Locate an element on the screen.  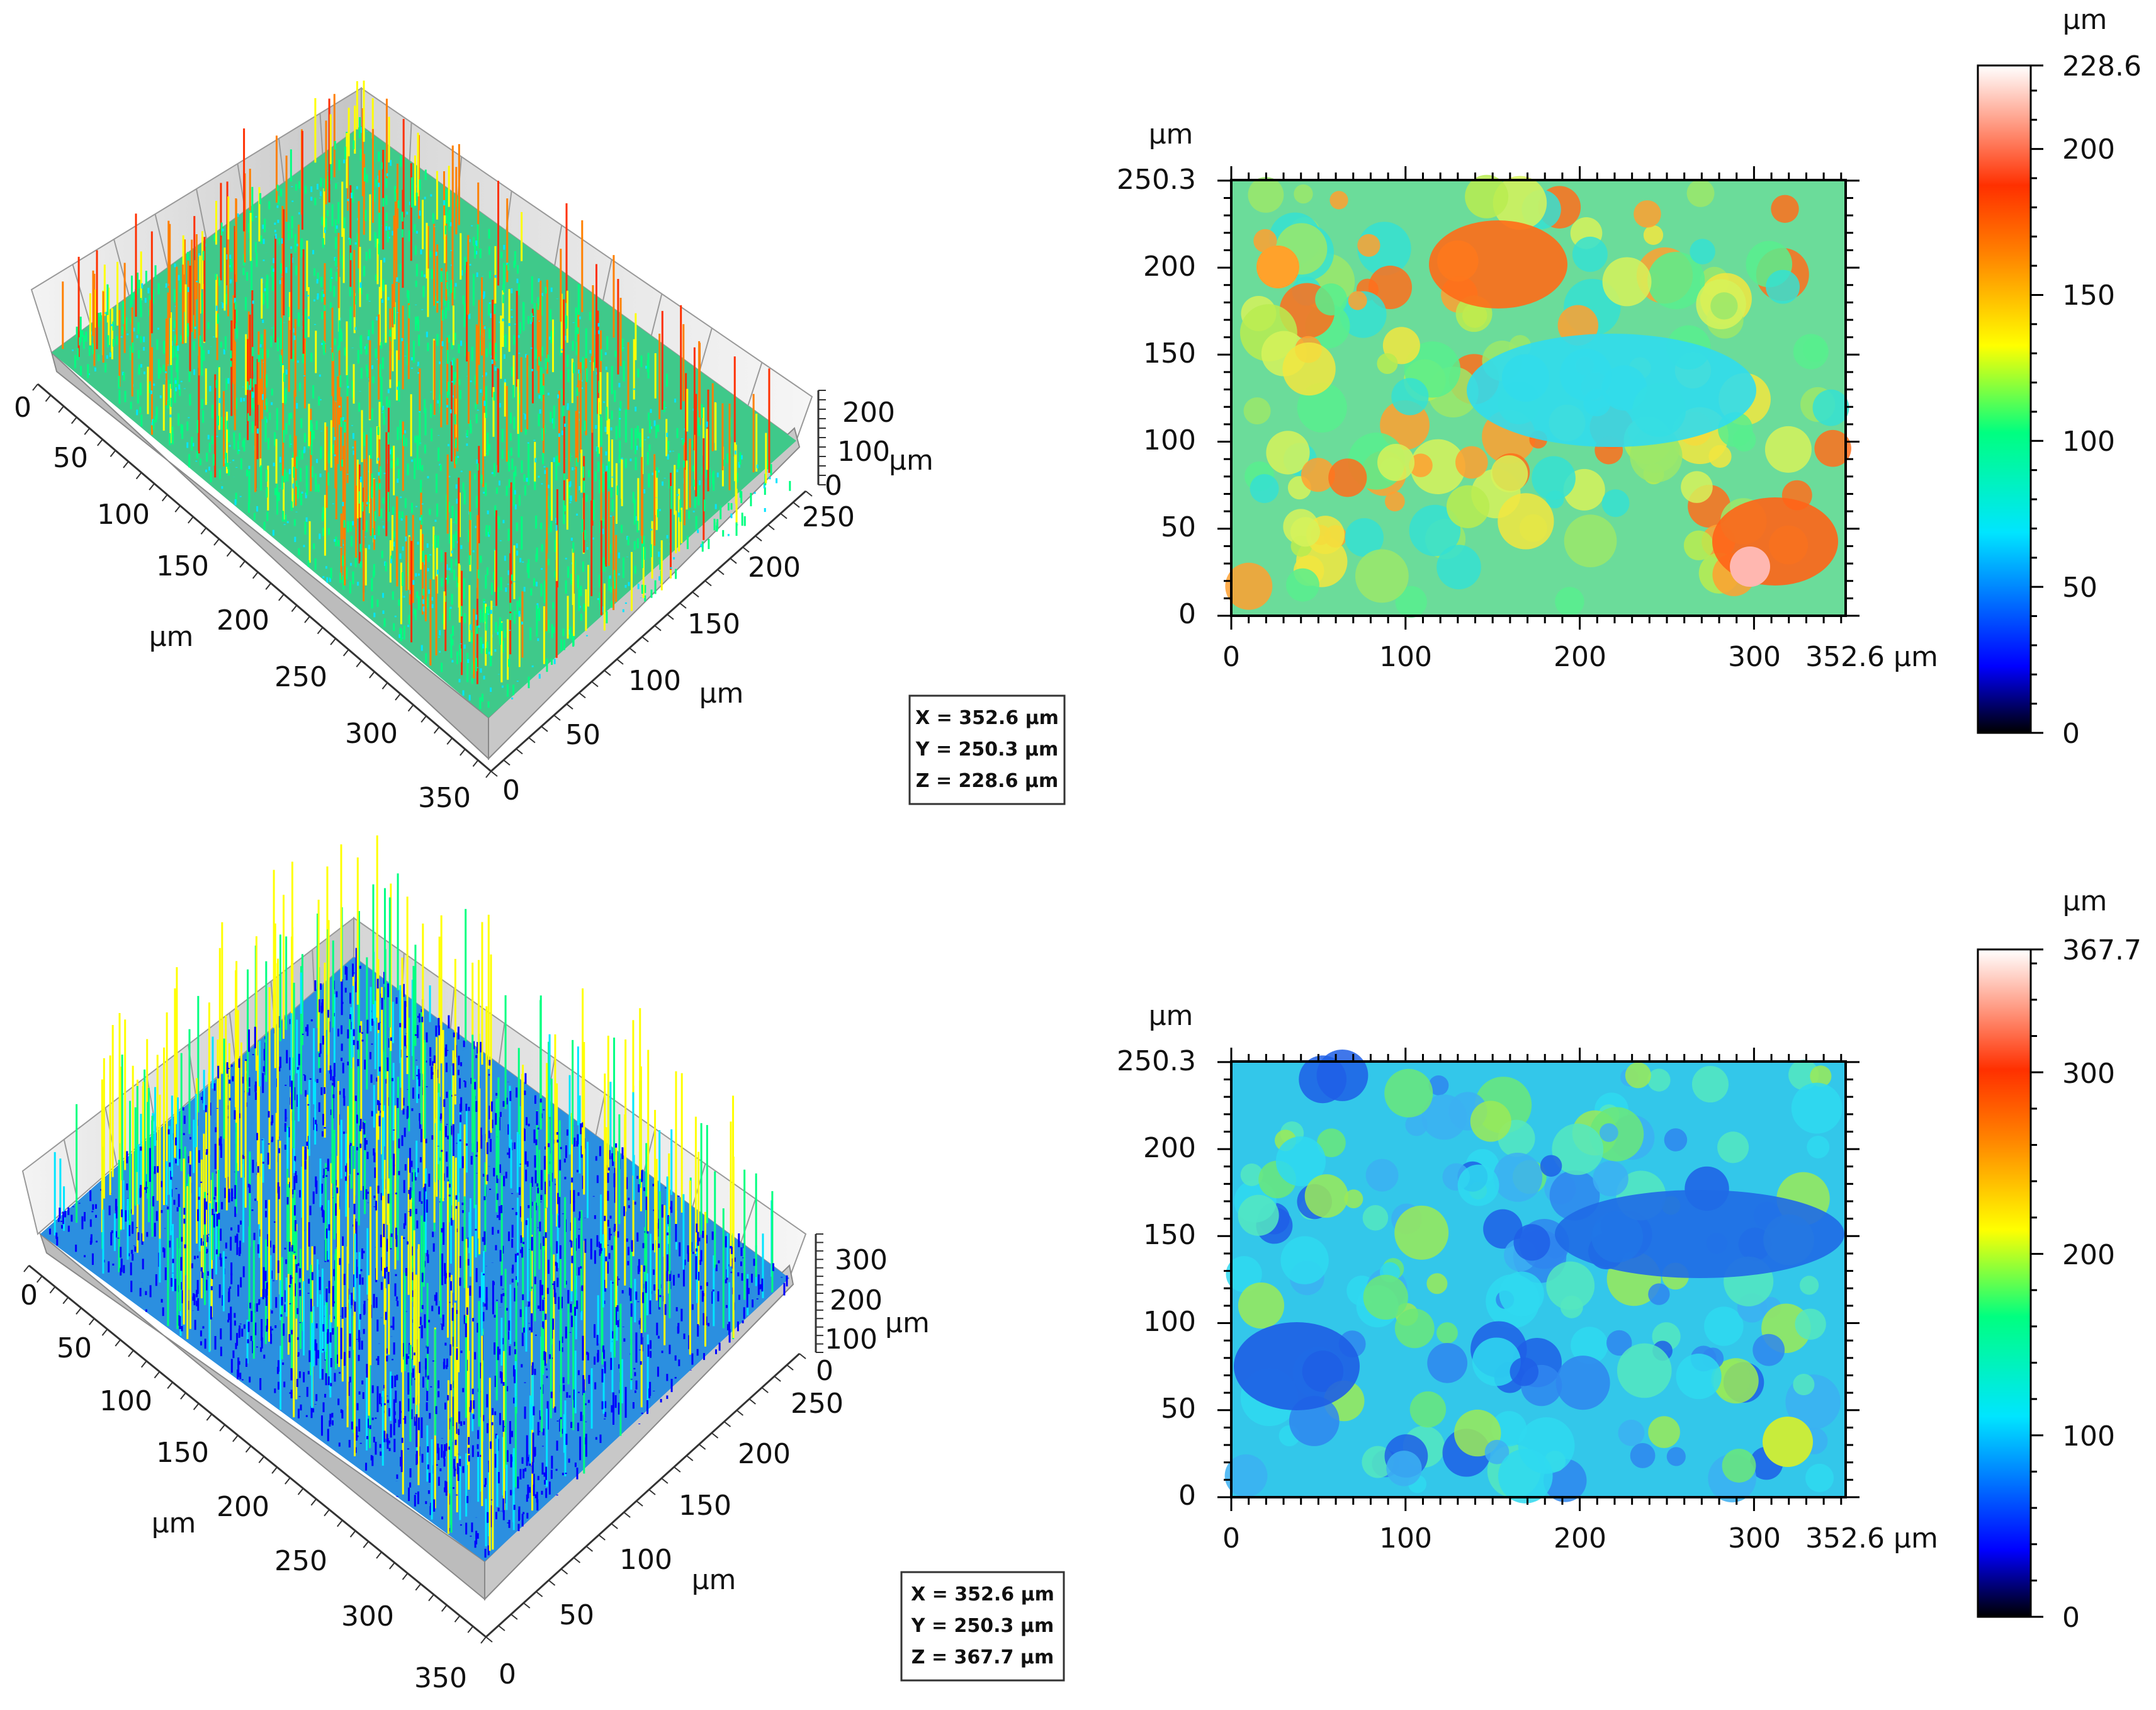
colorbar-ticks is located at coordinates (2037, 399).